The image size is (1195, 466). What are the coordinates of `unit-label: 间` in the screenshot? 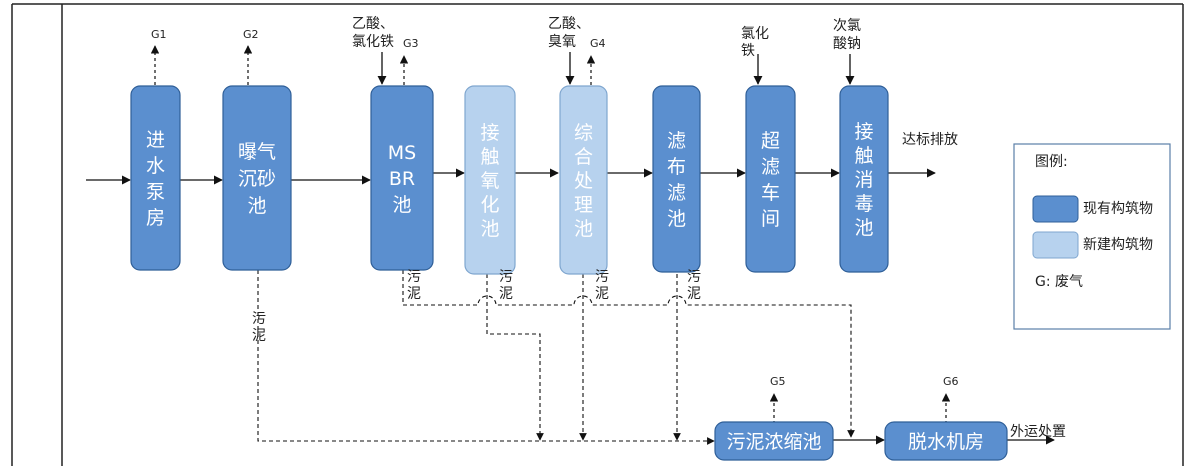 It's located at (770, 219).